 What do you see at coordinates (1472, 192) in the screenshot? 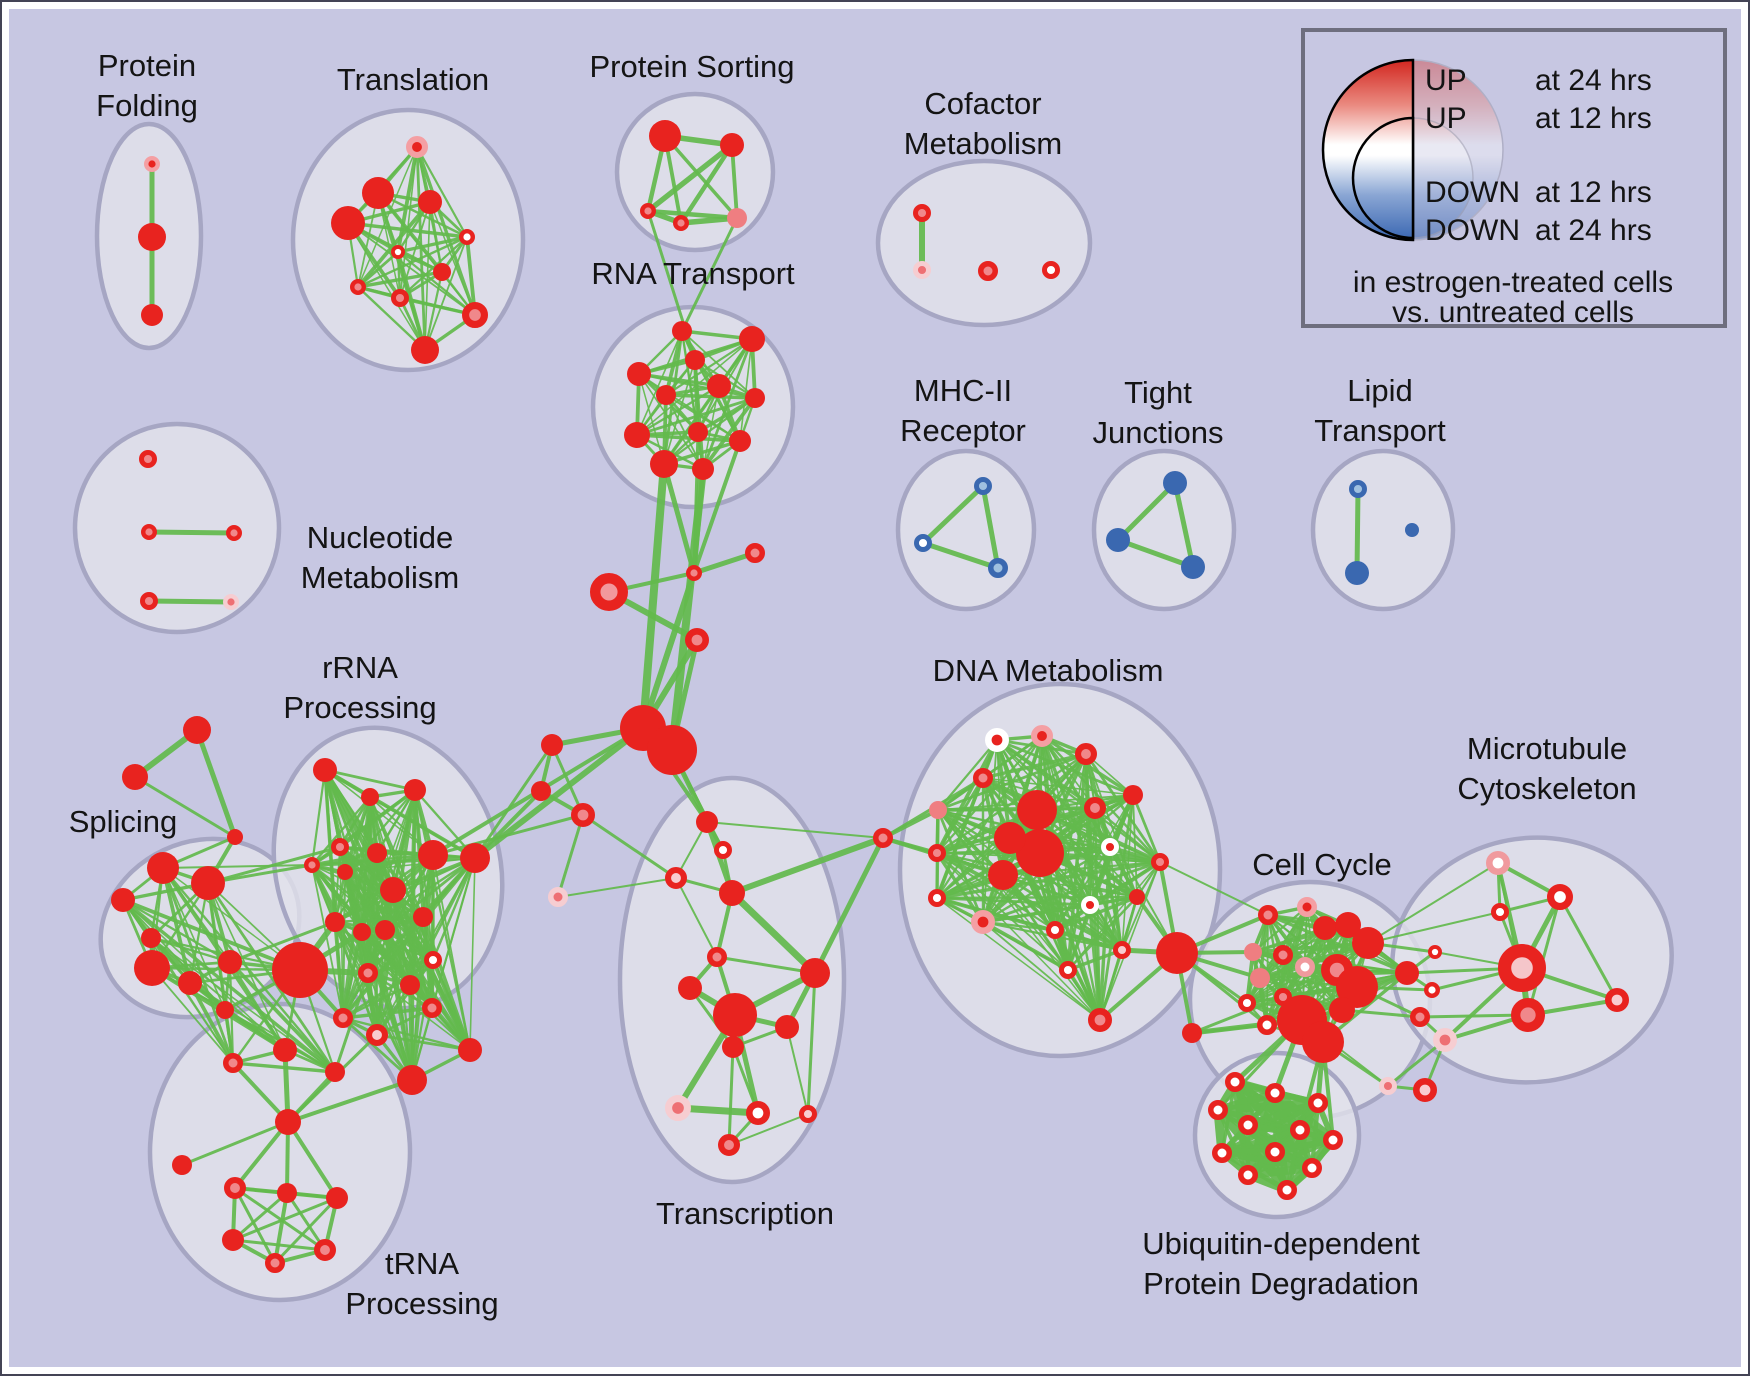
I see `legend-down-12-label: DOWN` at bounding box center [1472, 192].